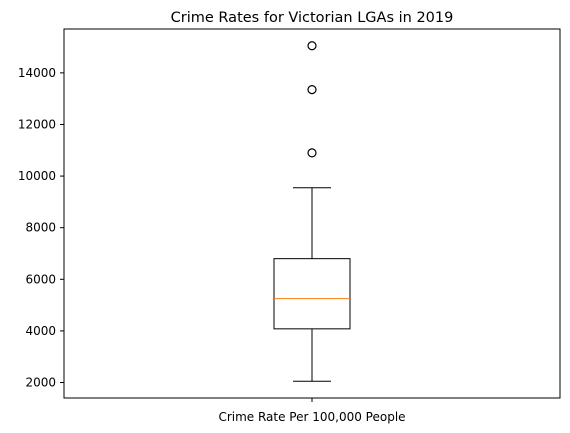 The image size is (570, 433). Describe the element at coordinates (312, 18) in the screenshot. I see `chart-title: Crime Rates for Victorian LGAs in 2019` at that location.